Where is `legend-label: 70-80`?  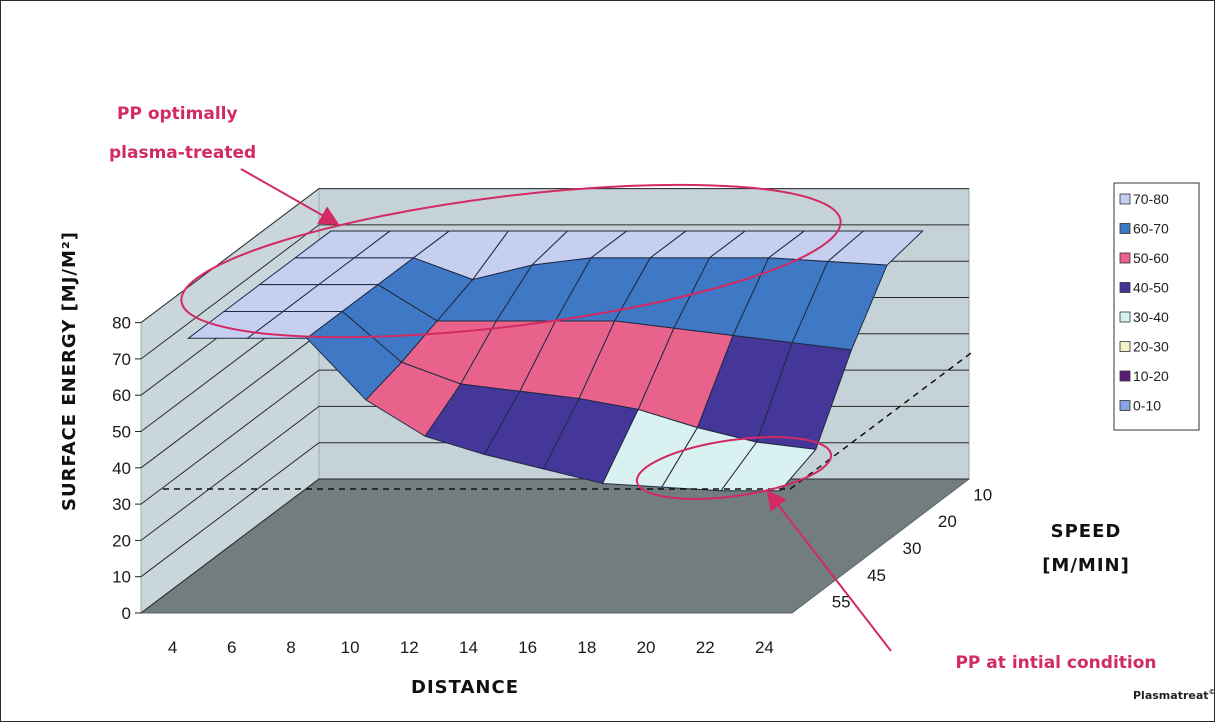
legend-label: 70-80 is located at coordinates (1151, 199).